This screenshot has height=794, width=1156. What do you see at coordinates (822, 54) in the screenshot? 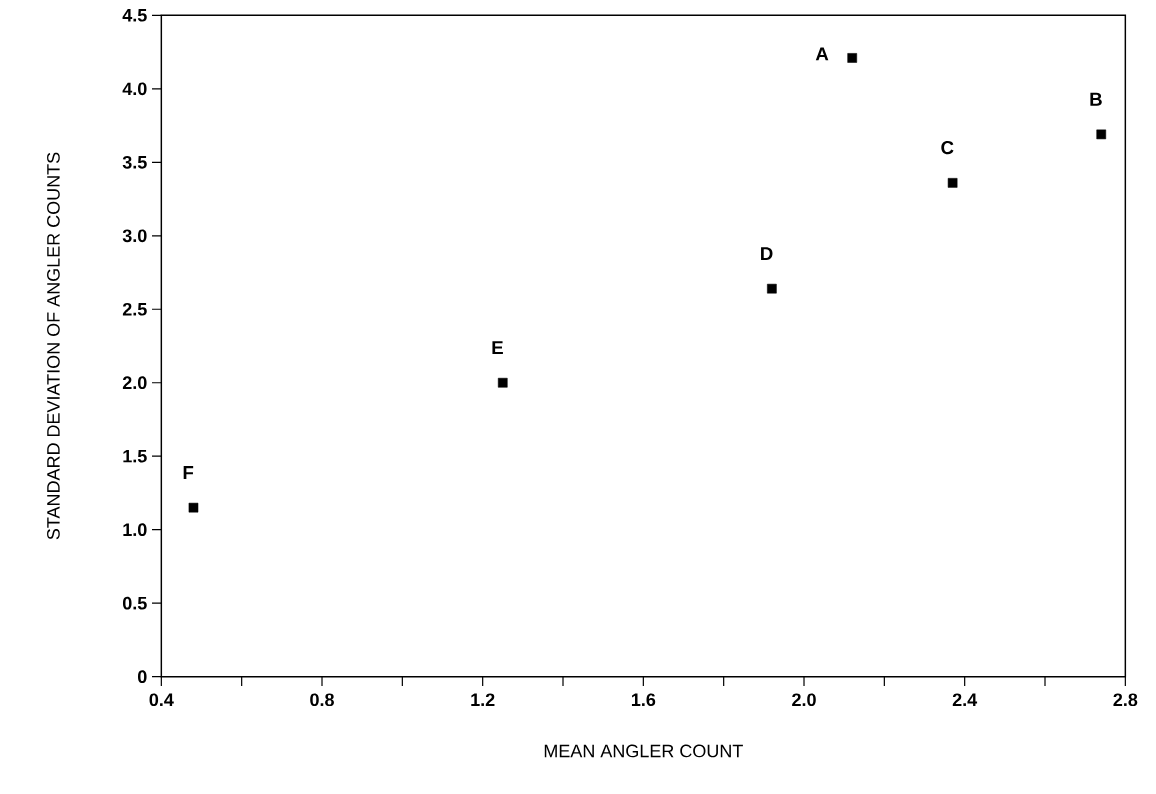
I see `annotation: A` at bounding box center [822, 54].